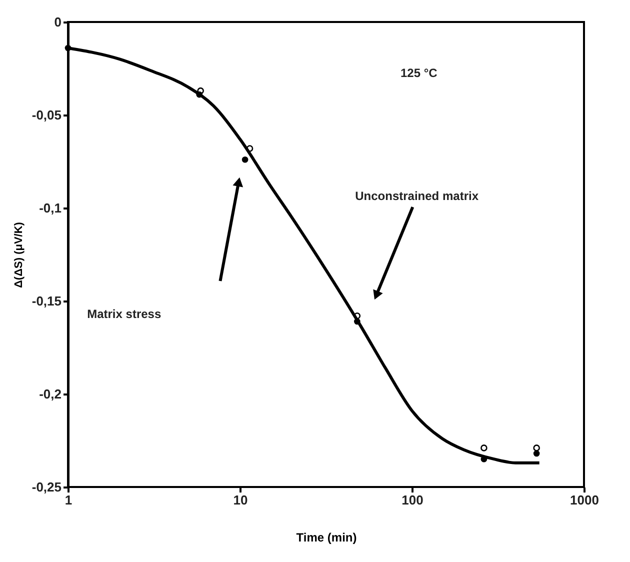  I want to click on y-tick-label: -0,1, so click(50, 208).